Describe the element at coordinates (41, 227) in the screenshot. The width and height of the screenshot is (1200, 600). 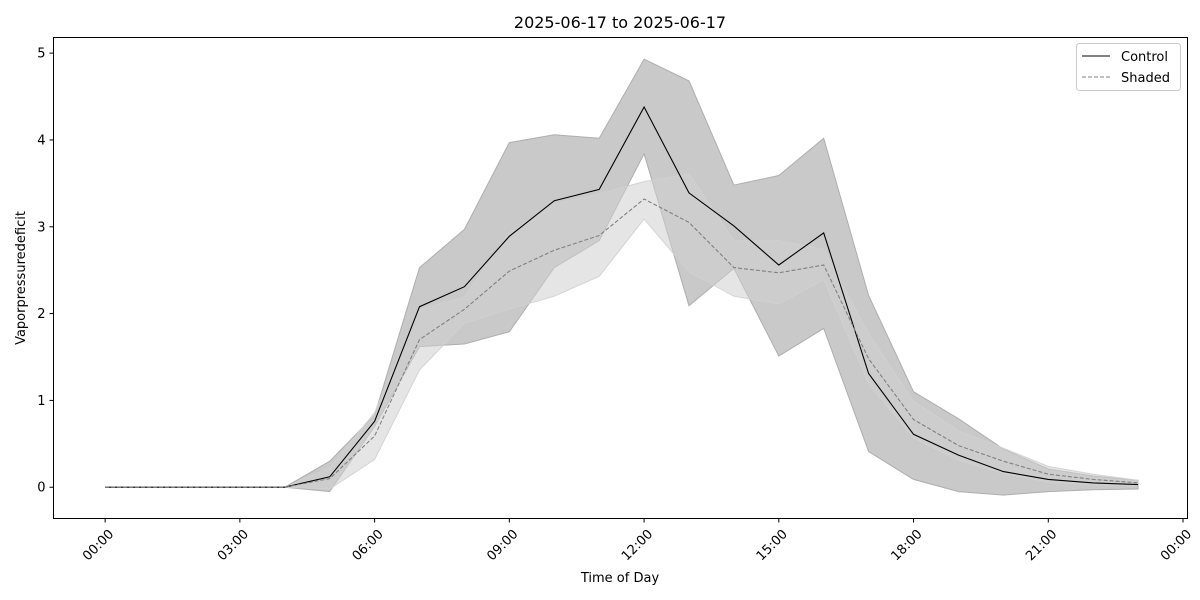
I see `y-tick-label: 3` at that location.